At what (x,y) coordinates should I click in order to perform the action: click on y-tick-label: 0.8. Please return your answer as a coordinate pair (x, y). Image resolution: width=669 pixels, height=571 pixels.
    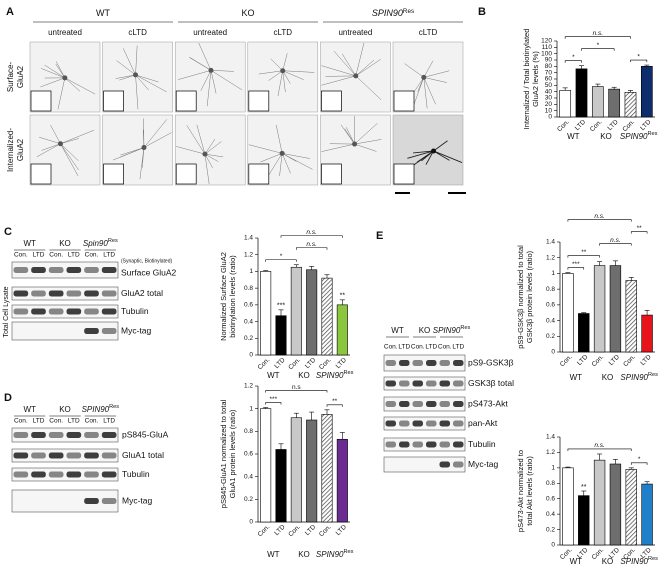
    Looking at the image, I should click on (248, 288).